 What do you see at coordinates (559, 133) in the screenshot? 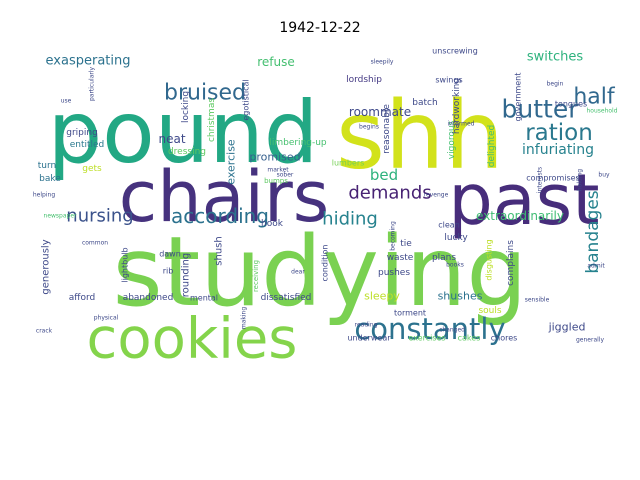
I see `cloud-word: ration` at bounding box center [559, 133].